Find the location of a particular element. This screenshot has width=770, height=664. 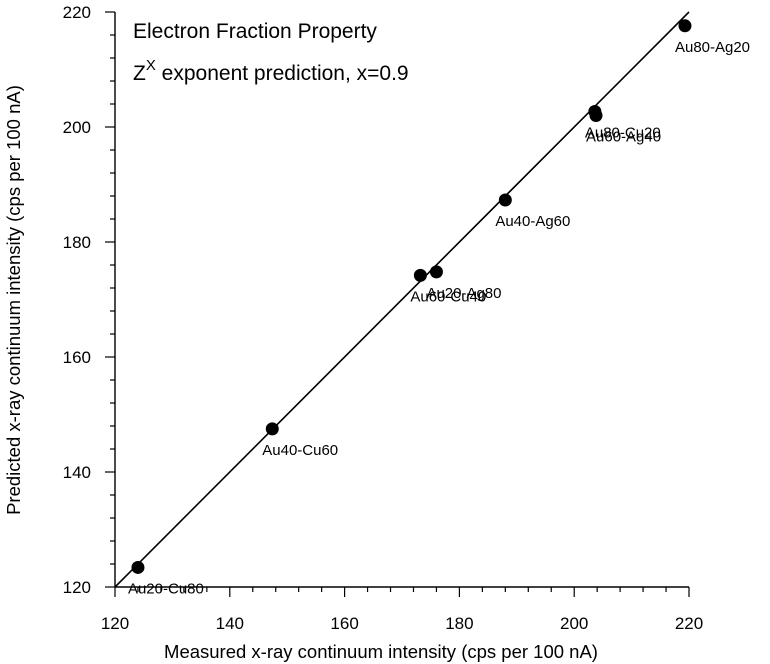

chart-title: Electron Fraction Property is located at coordinates (255, 31).